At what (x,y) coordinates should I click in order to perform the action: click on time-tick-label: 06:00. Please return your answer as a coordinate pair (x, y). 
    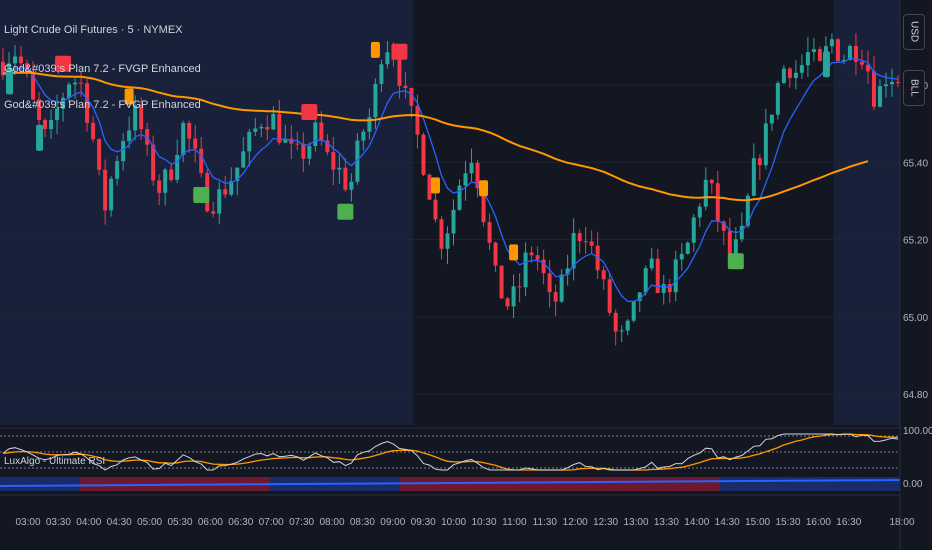
    Looking at the image, I should click on (210, 522).